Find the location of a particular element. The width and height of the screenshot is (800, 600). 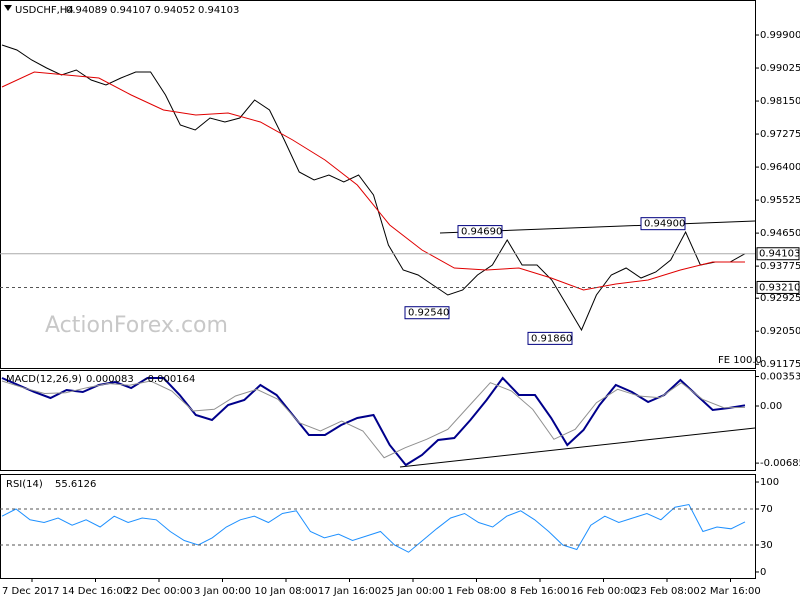

panel-title: MACD(12,26,9) is located at coordinates (44, 379).